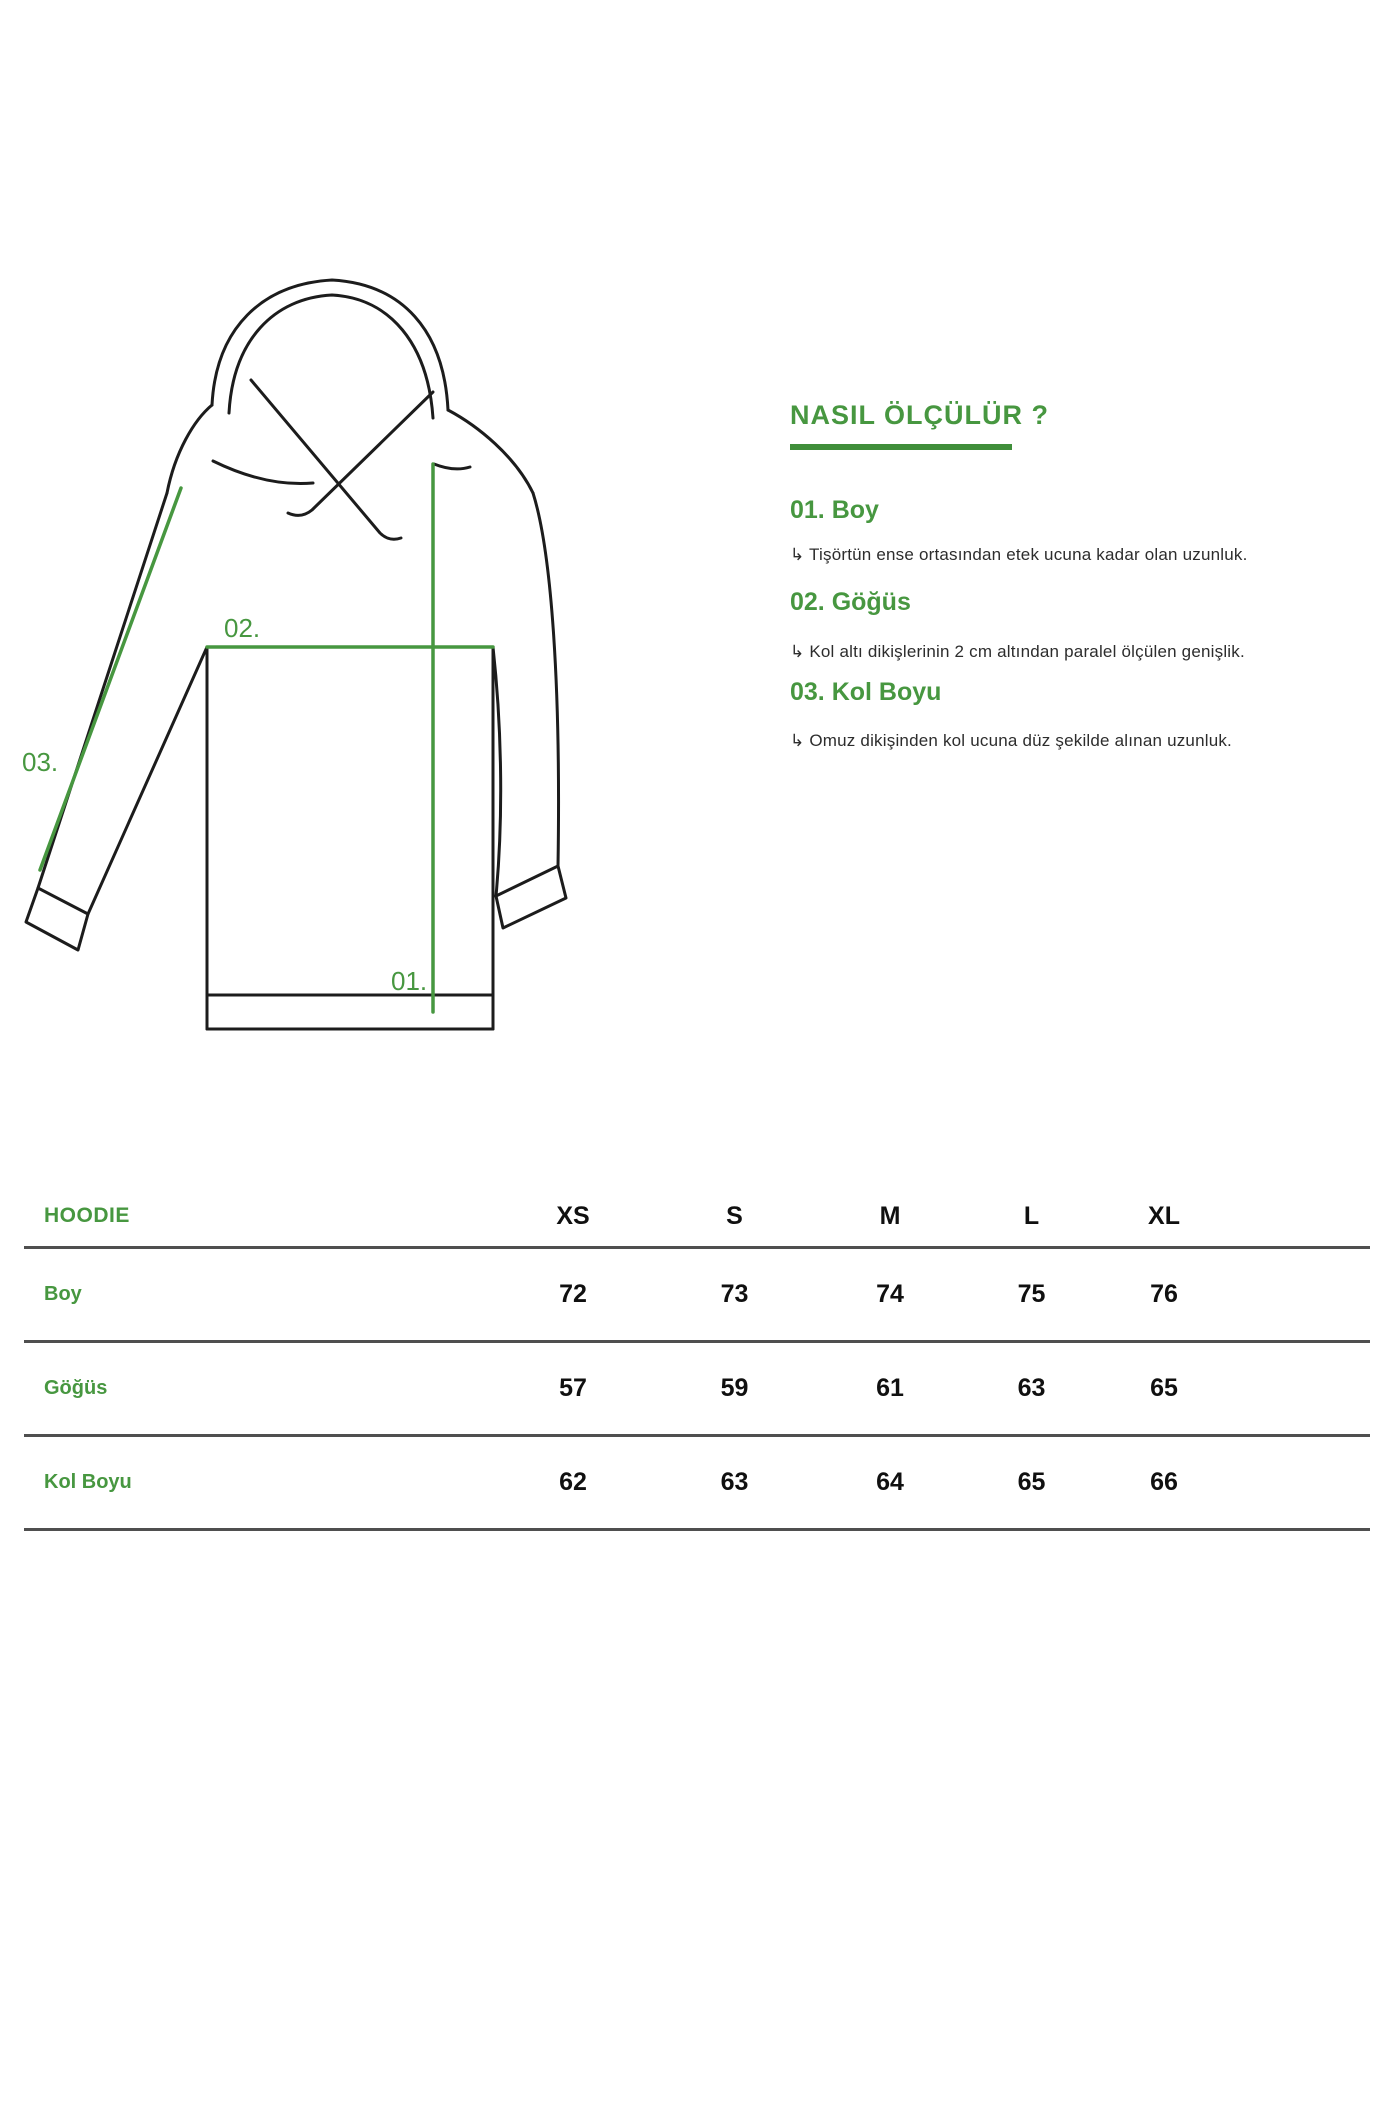 This screenshot has width=1400, height=2101. Describe the element at coordinates (1164, 1294) in the screenshot. I see `cell-value: 76` at that location.